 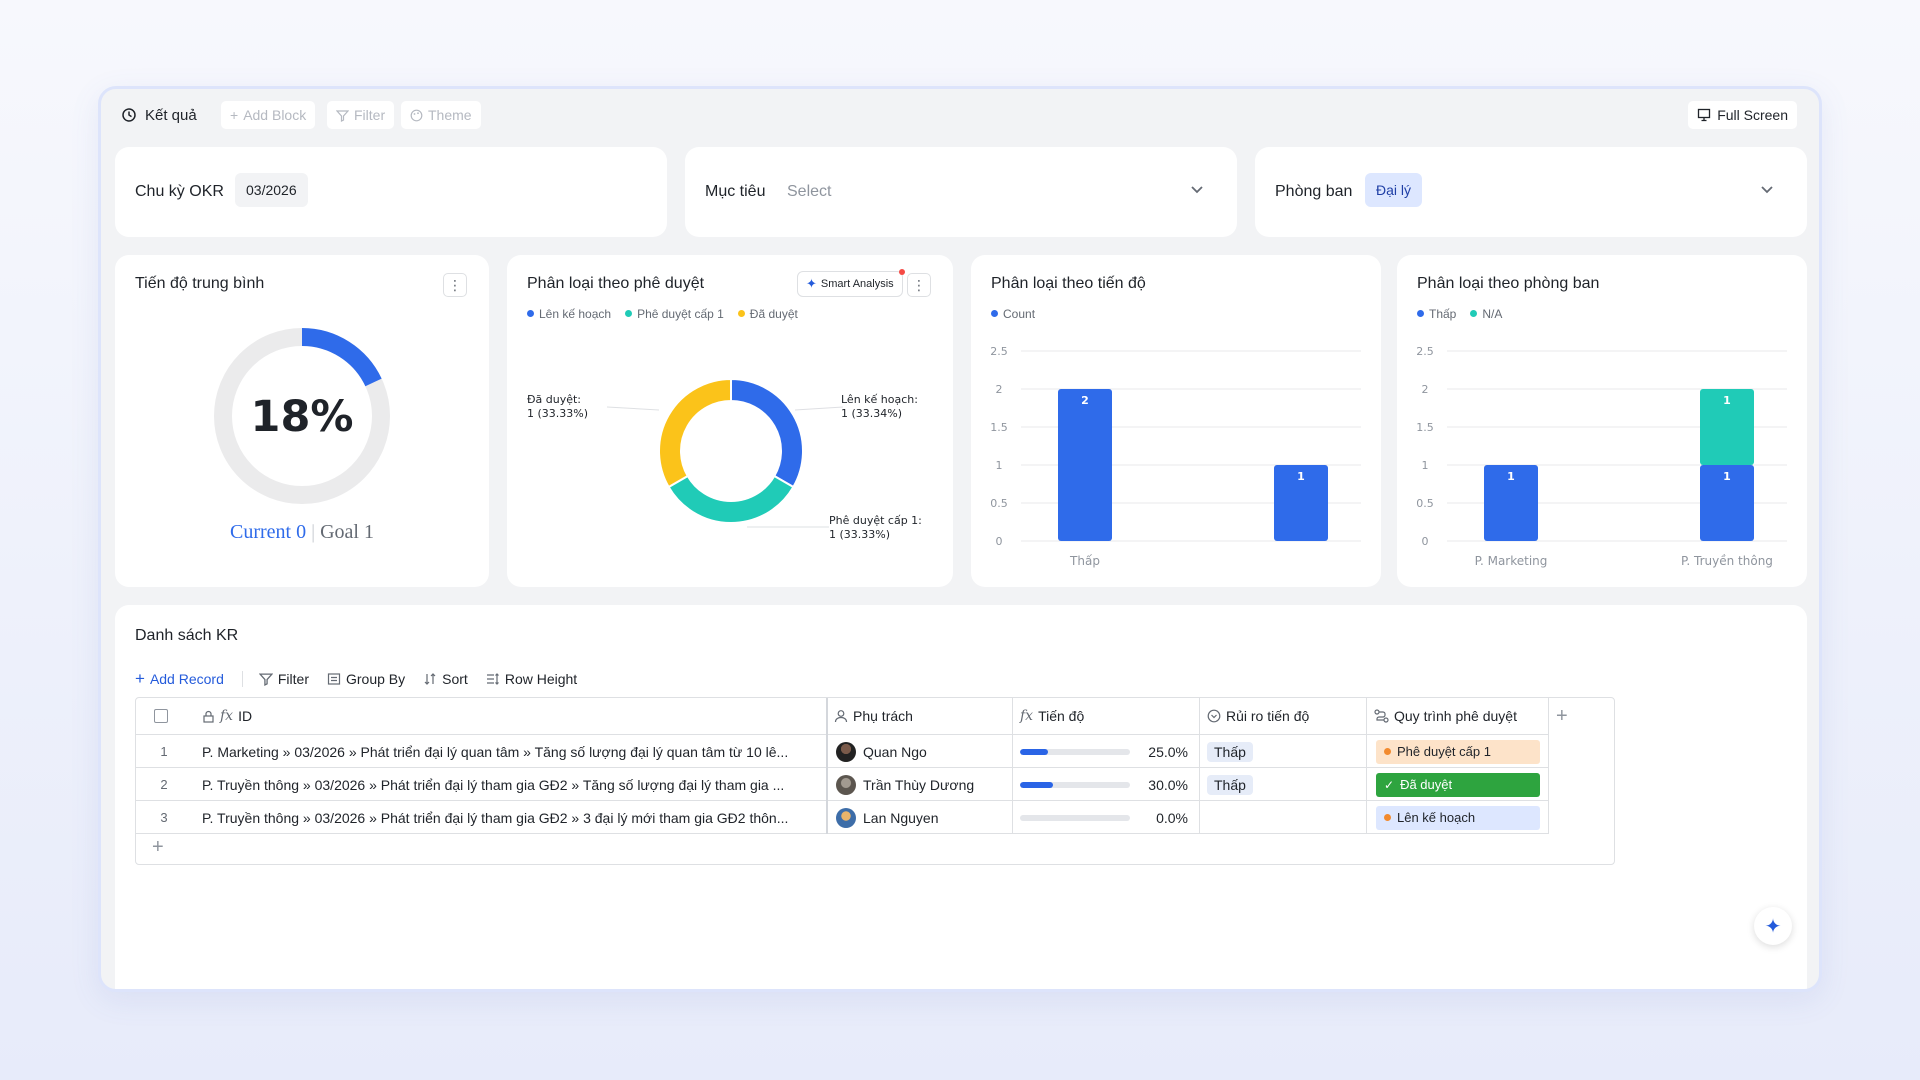 I want to click on lock-icon, so click(x=208, y=716).